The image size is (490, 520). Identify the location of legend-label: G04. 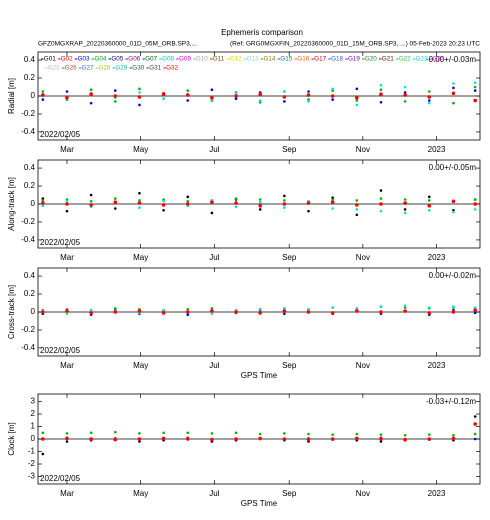
(101, 59).